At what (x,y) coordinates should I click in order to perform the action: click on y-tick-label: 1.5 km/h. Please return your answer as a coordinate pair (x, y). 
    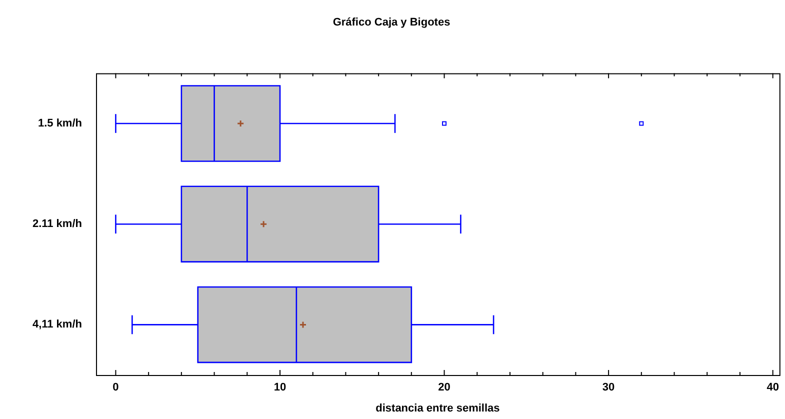
    Looking at the image, I should click on (60, 124).